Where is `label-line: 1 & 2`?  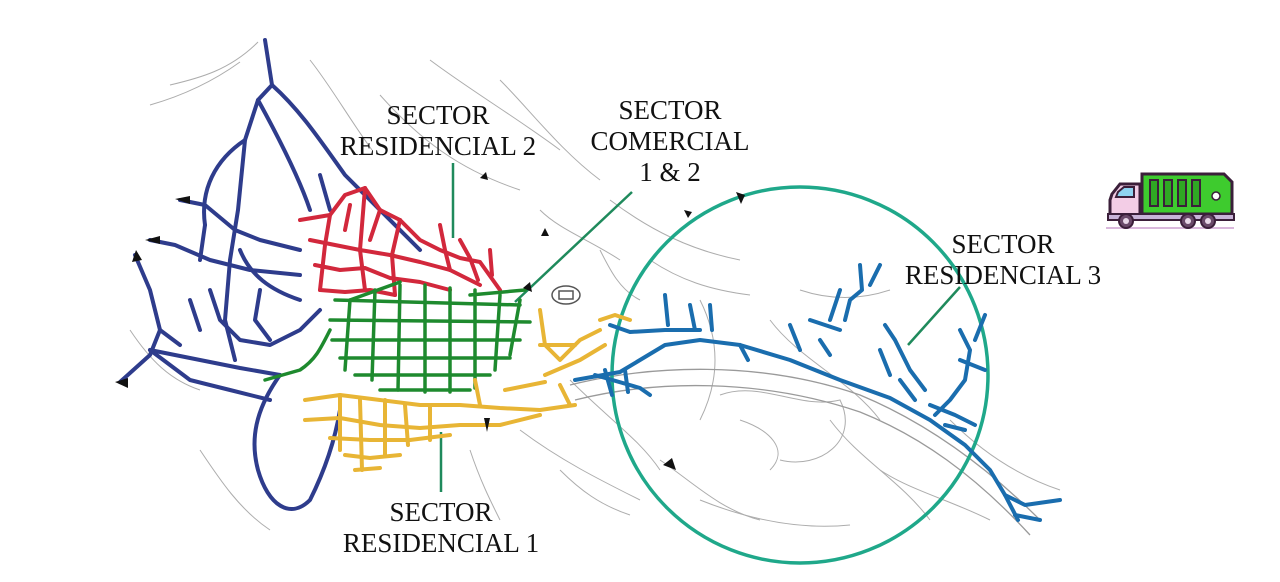 label-line: 1 & 2 is located at coordinates (670, 172).